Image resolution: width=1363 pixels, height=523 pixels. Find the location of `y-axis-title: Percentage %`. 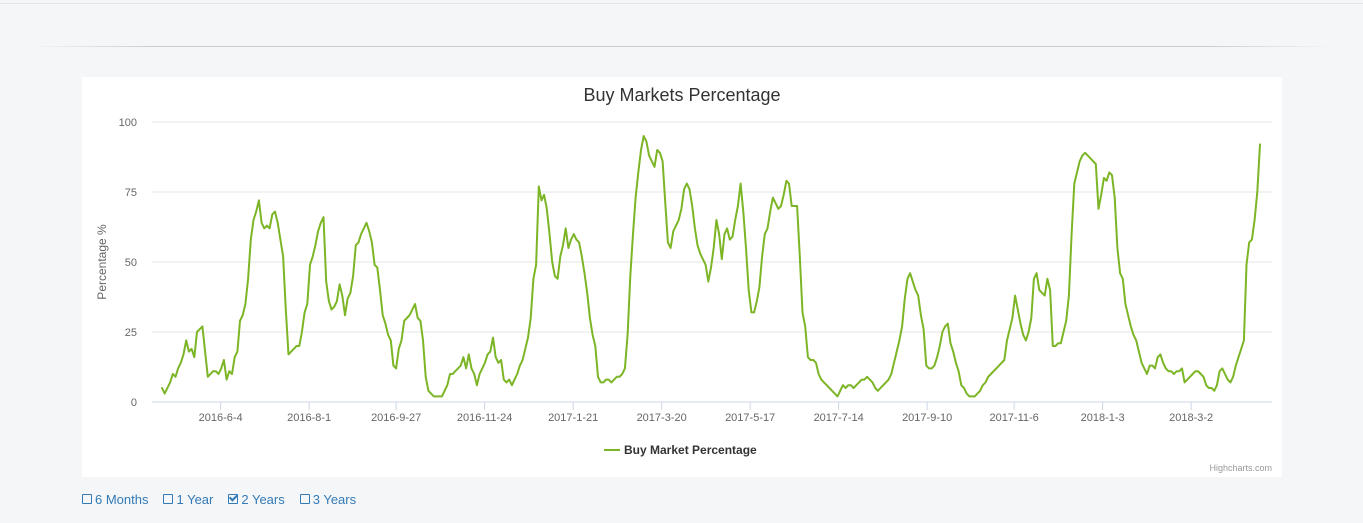

y-axis-title: Percentage % is located at coordinates (102, 262).